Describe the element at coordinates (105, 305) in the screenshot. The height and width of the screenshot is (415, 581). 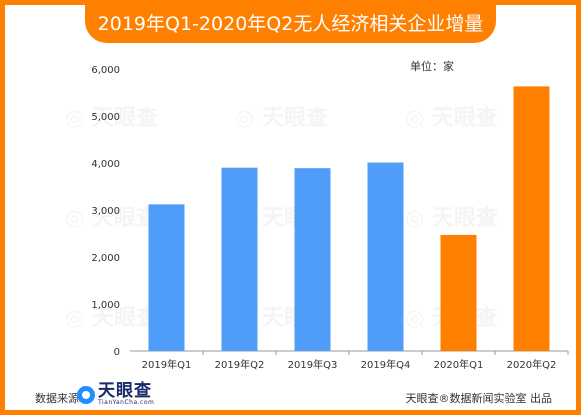
I see `y-tick-label: 1,000` at that location.